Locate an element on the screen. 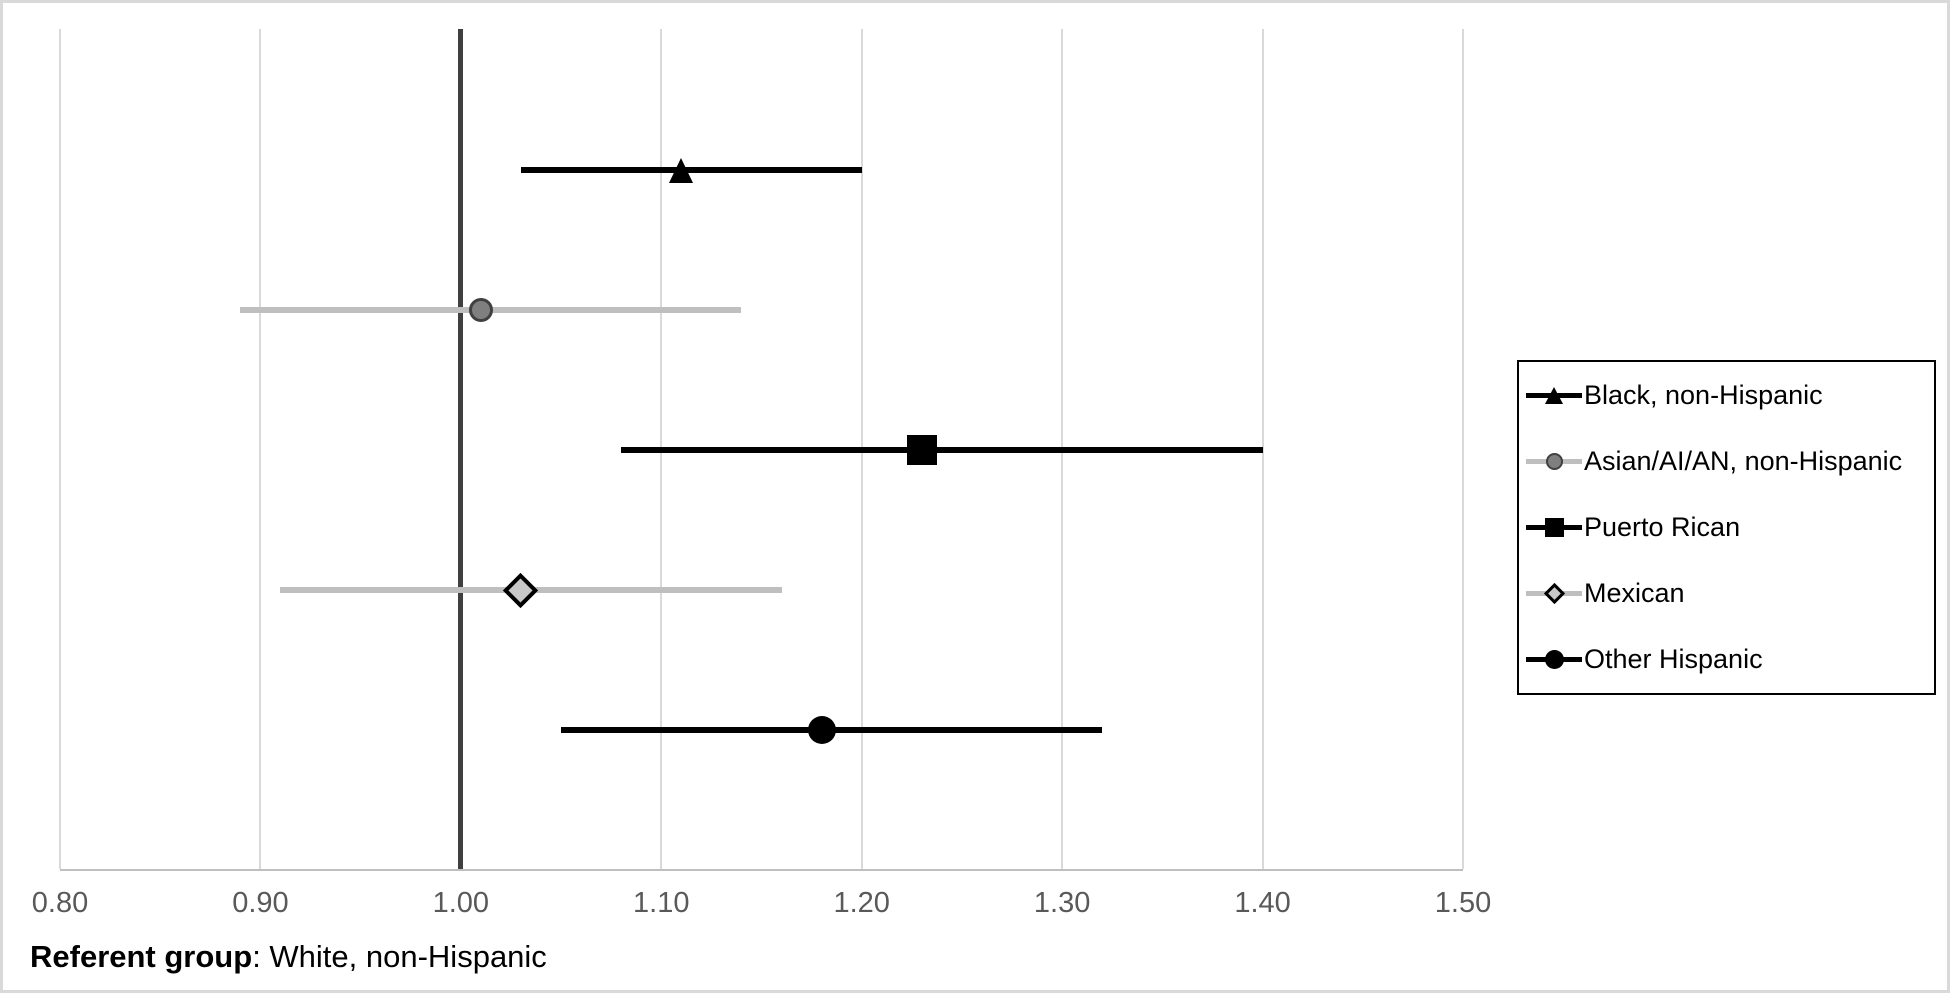 This screenshot has width=1950, height=993. legend-swatch-square-icon is located at coordinates (1554, 528).